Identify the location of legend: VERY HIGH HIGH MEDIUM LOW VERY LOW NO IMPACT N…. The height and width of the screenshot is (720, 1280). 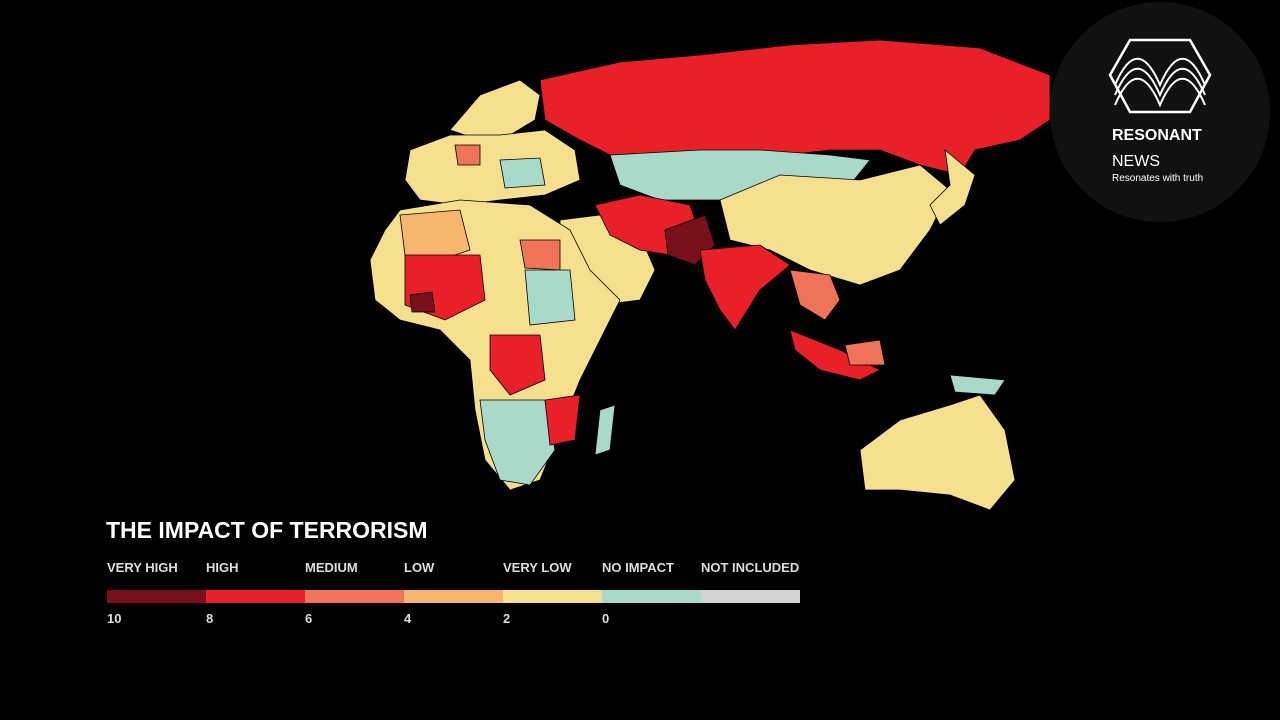
(453, 593).